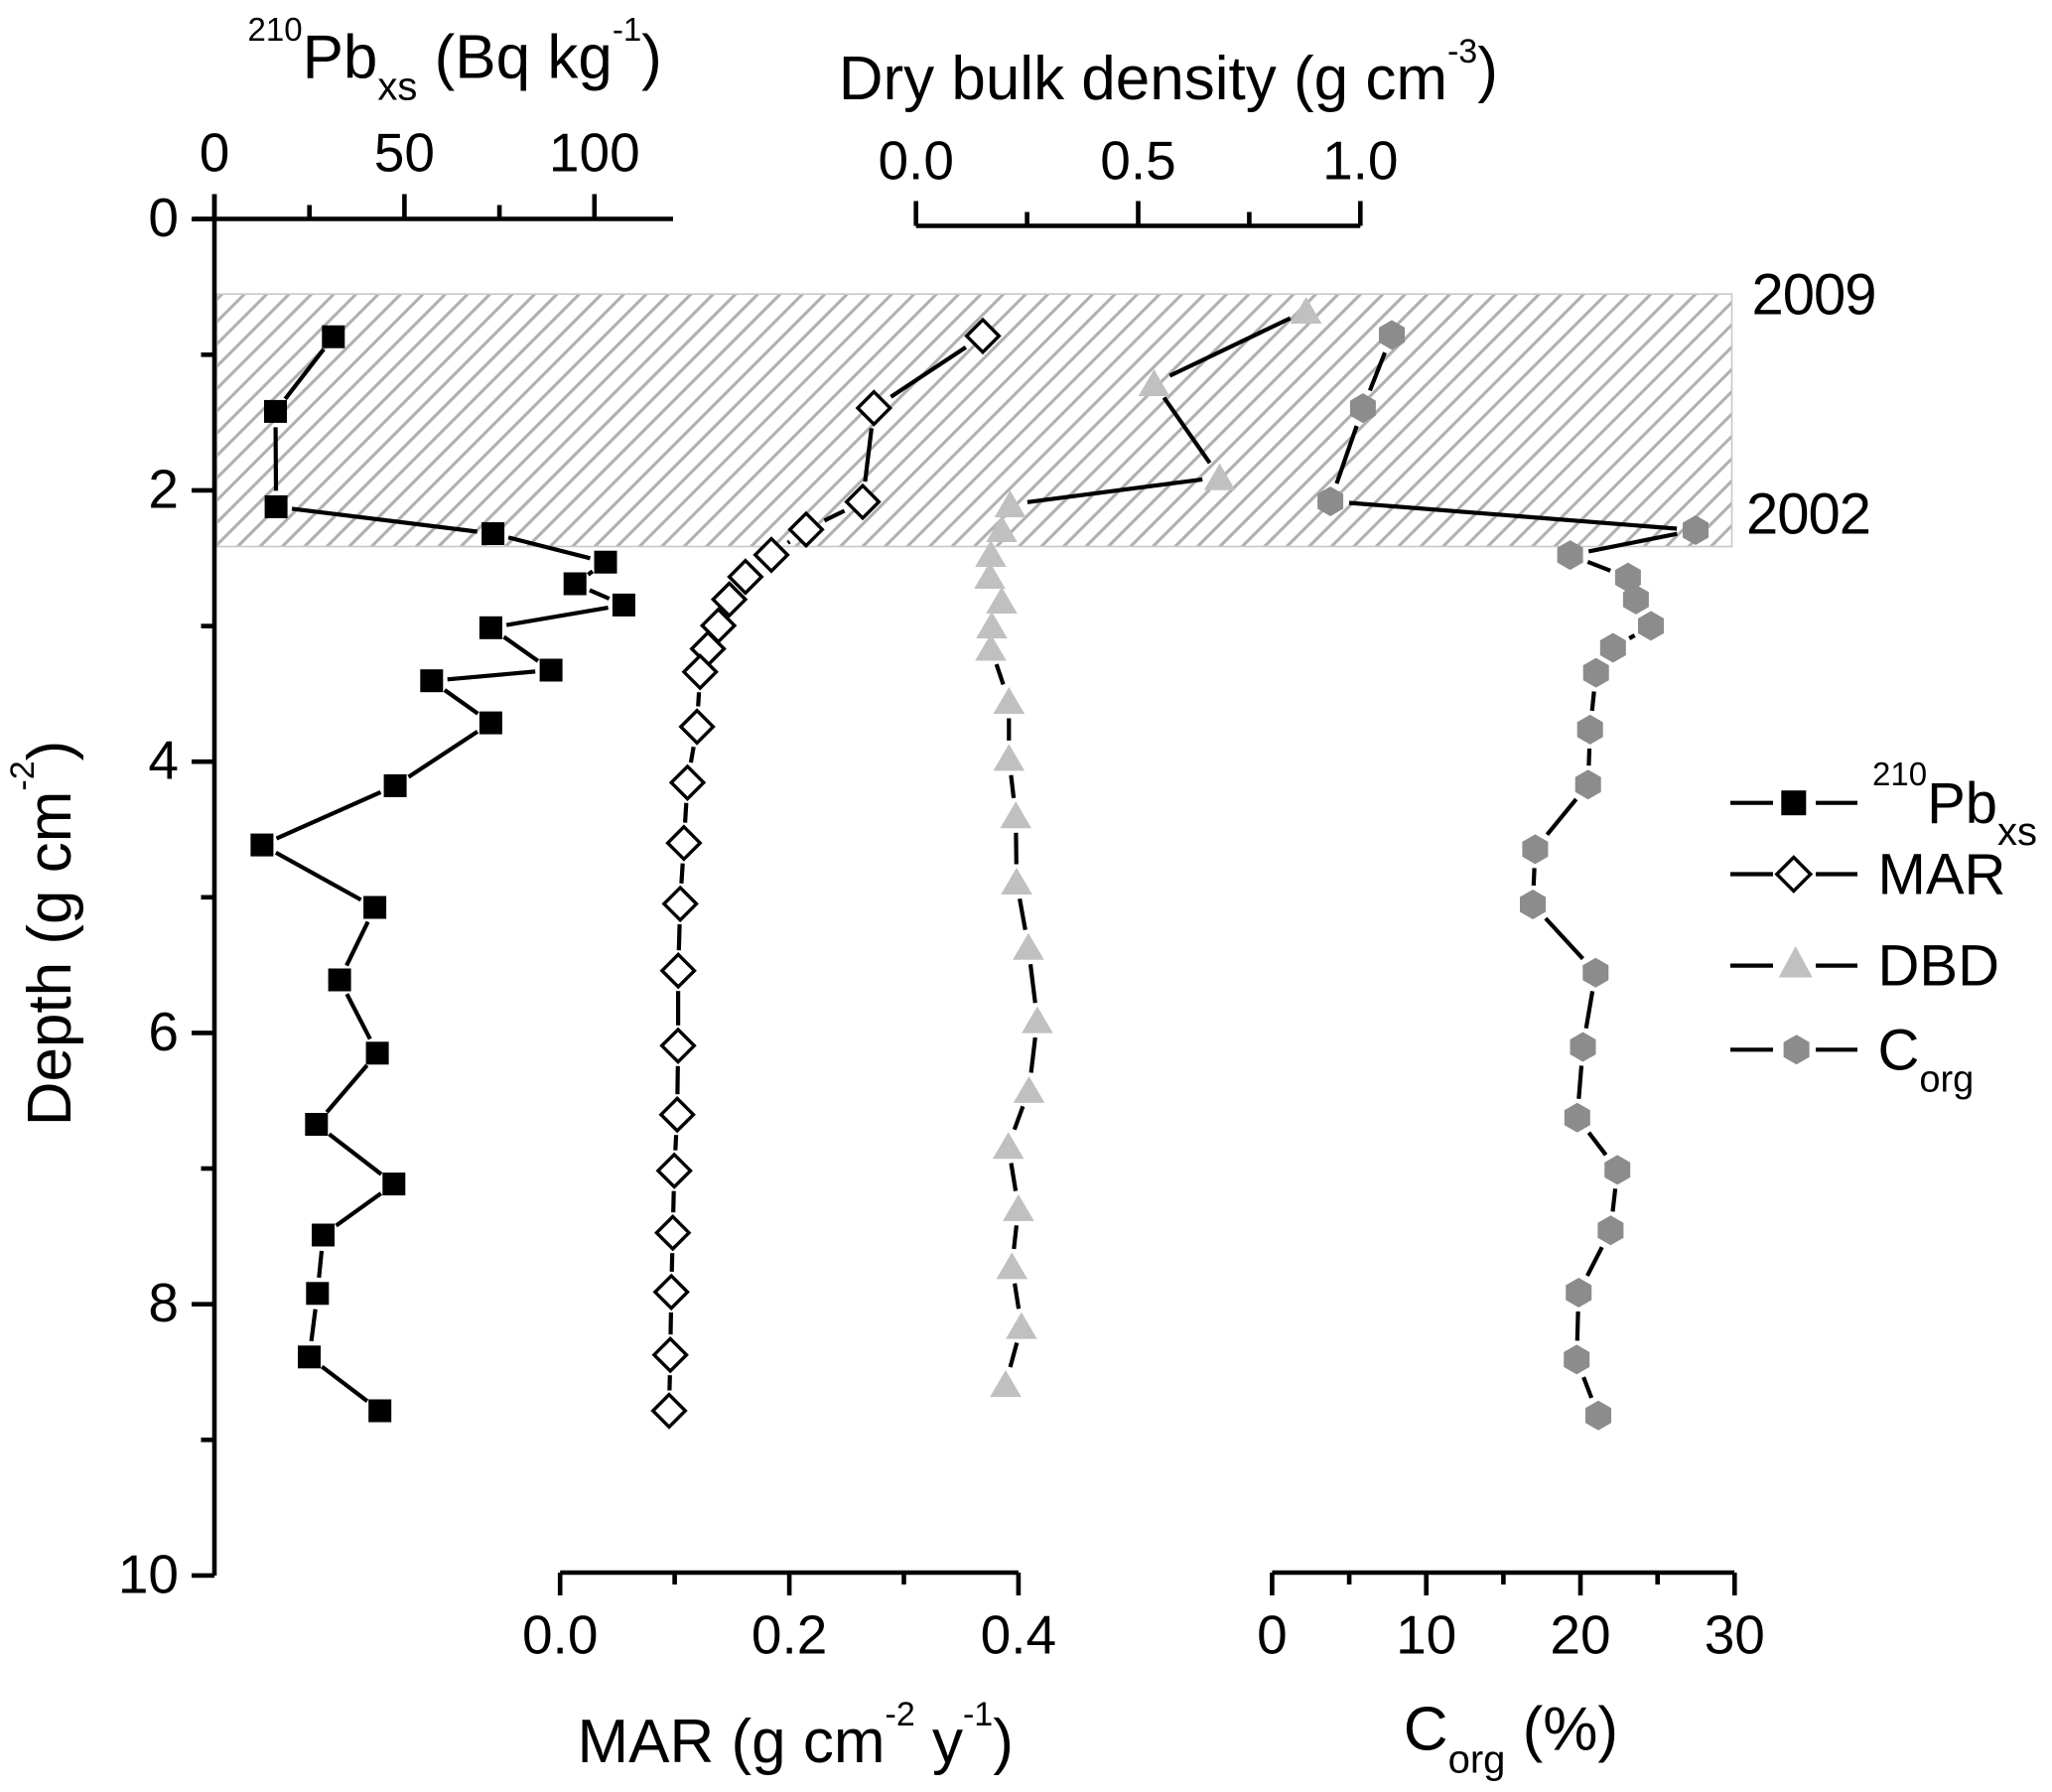 This screenshot has height=1792, width=2052. Describe the element at coordinates (789, 1635) in the screenshot. I see `svg-text: 0.2` at that location.